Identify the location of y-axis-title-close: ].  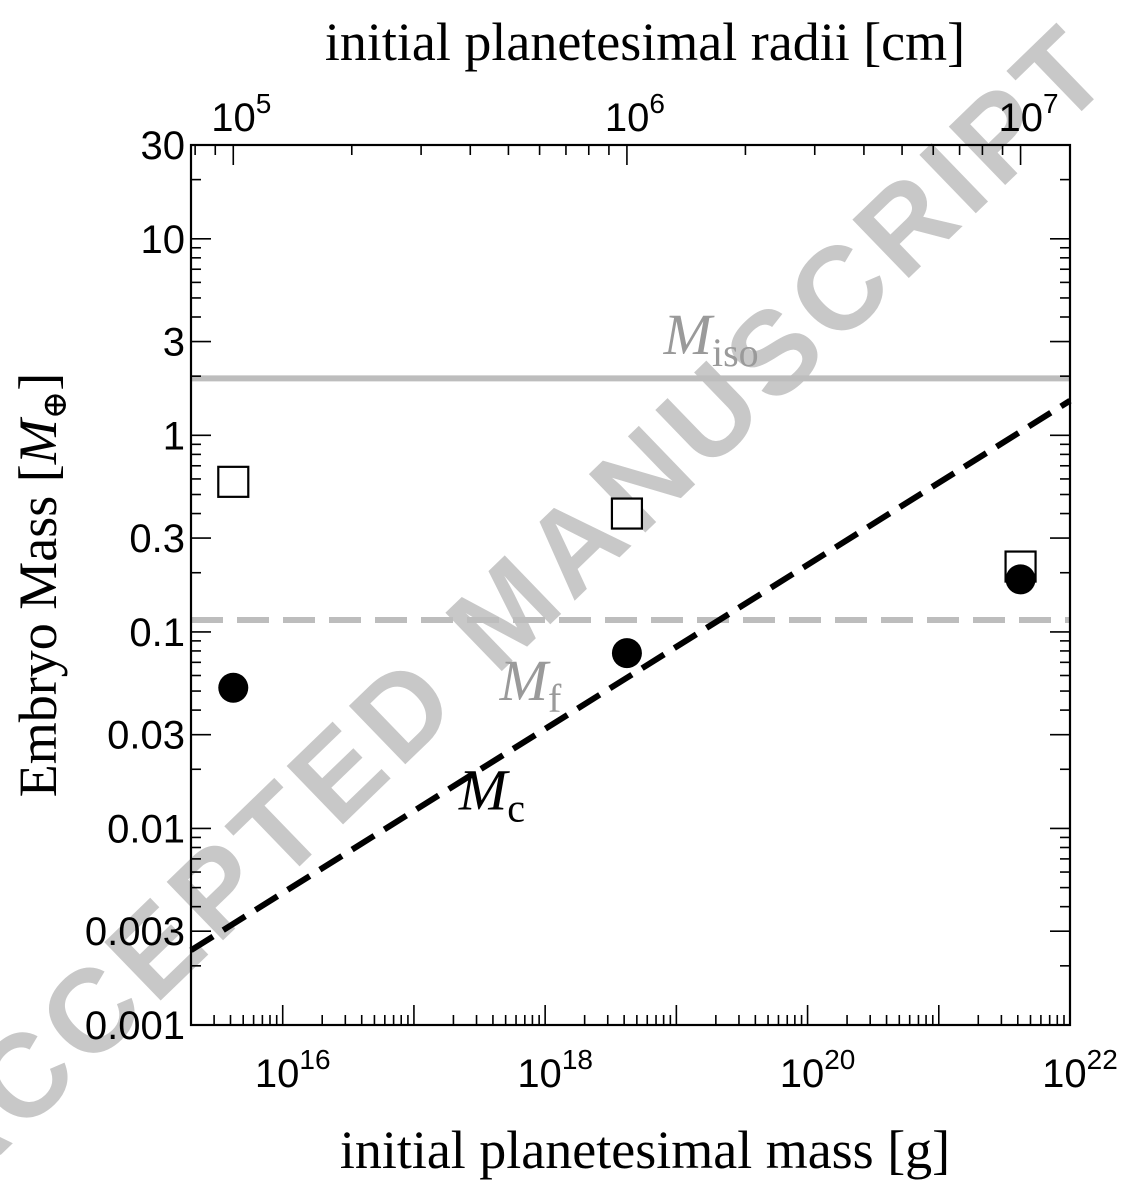
(38, 382).